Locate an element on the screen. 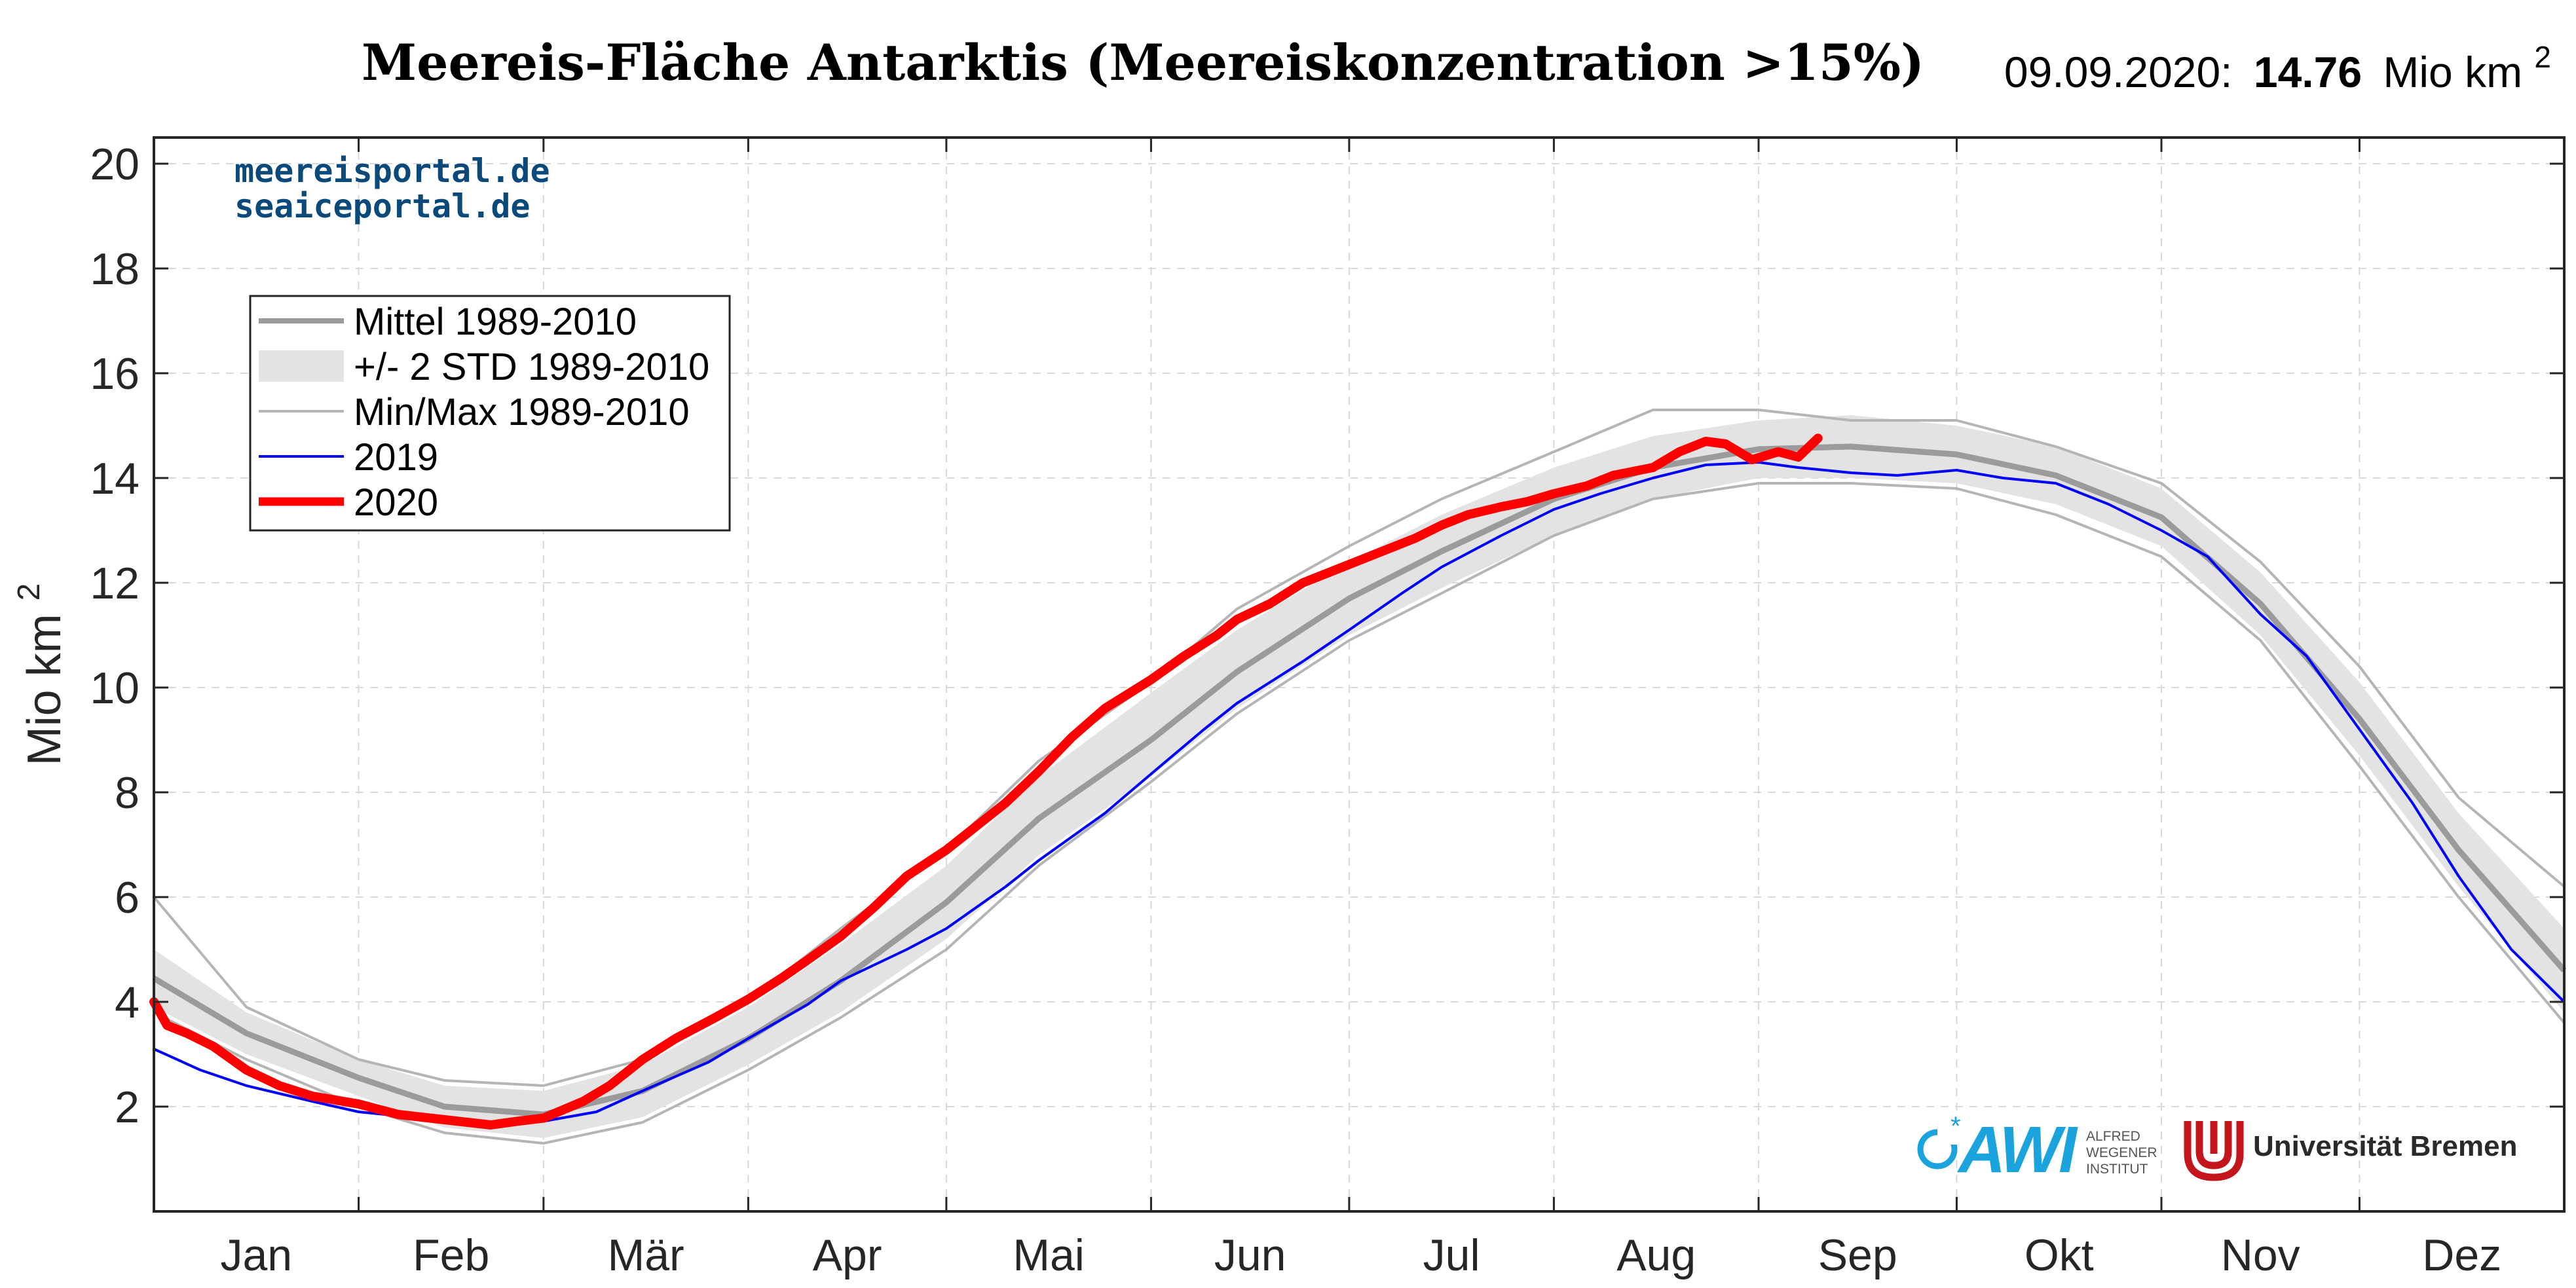  legend-box is located at coordinates (490, 413).